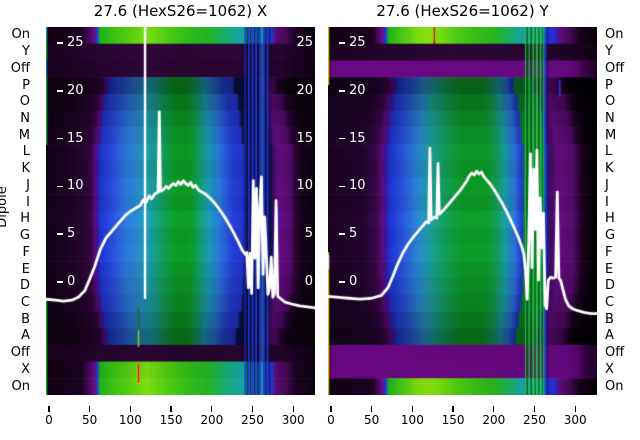 The image size is (640, 440). What do you see at coordinates (412, 420) in the screenshot?
I see `x-axis-tick-label: 100` at bounding box center [412, 420].